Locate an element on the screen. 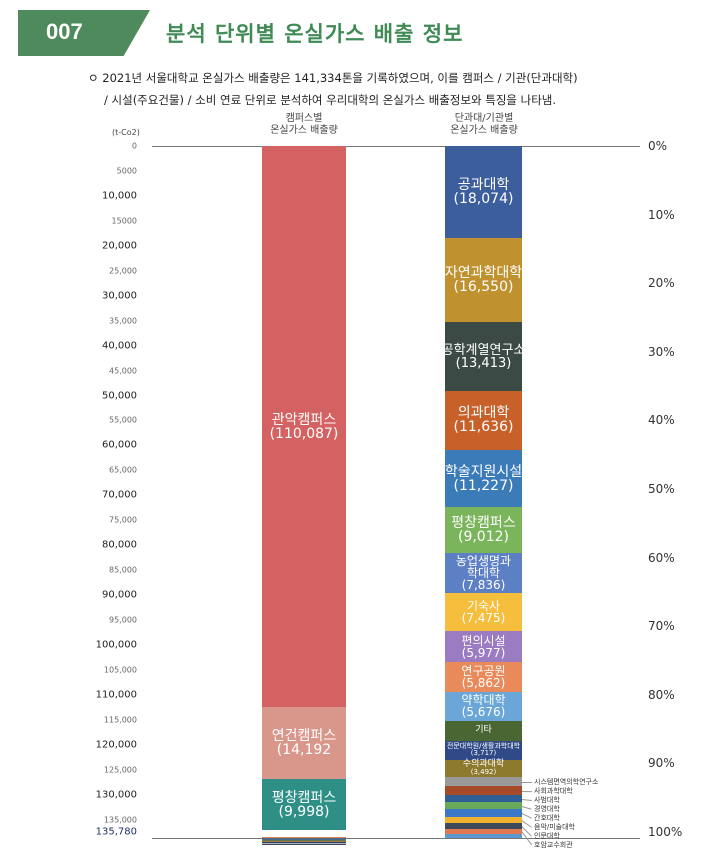 The image size is (713, 867). bar-segment: 약학대학 (5,676) is located at coordinates (483, 706).